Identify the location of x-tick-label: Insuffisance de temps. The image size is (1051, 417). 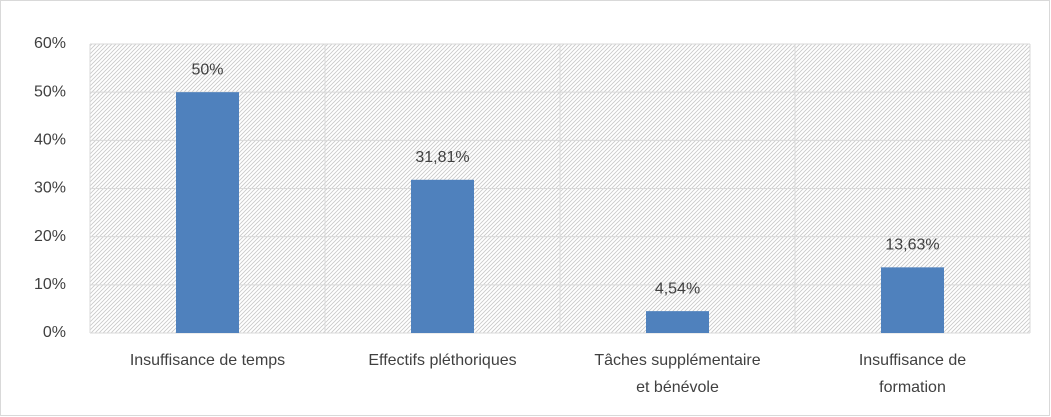
(207, 360).